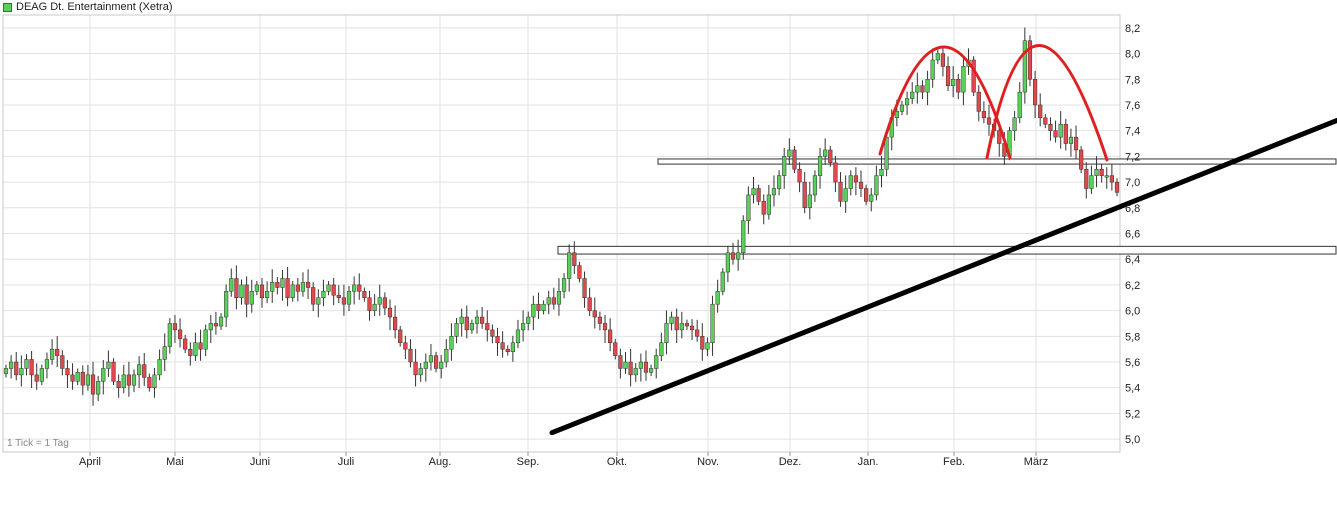  Describe the element at coordinates (1132, 414) in the screenshot. I see `y-tick-label: 5,2` at that location.